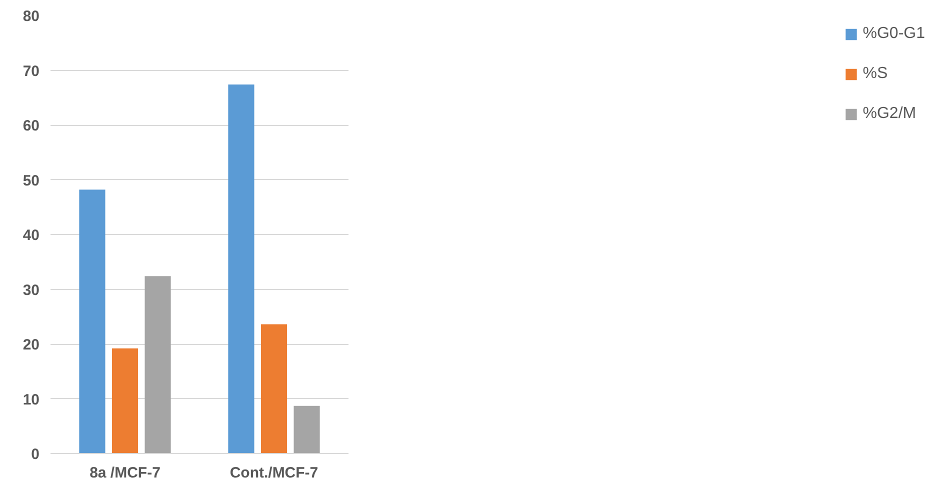 Image resolution: width=935 pixels, height=488 pixels. I want to click on legend-label: %G0-G1, so click(893, 34).